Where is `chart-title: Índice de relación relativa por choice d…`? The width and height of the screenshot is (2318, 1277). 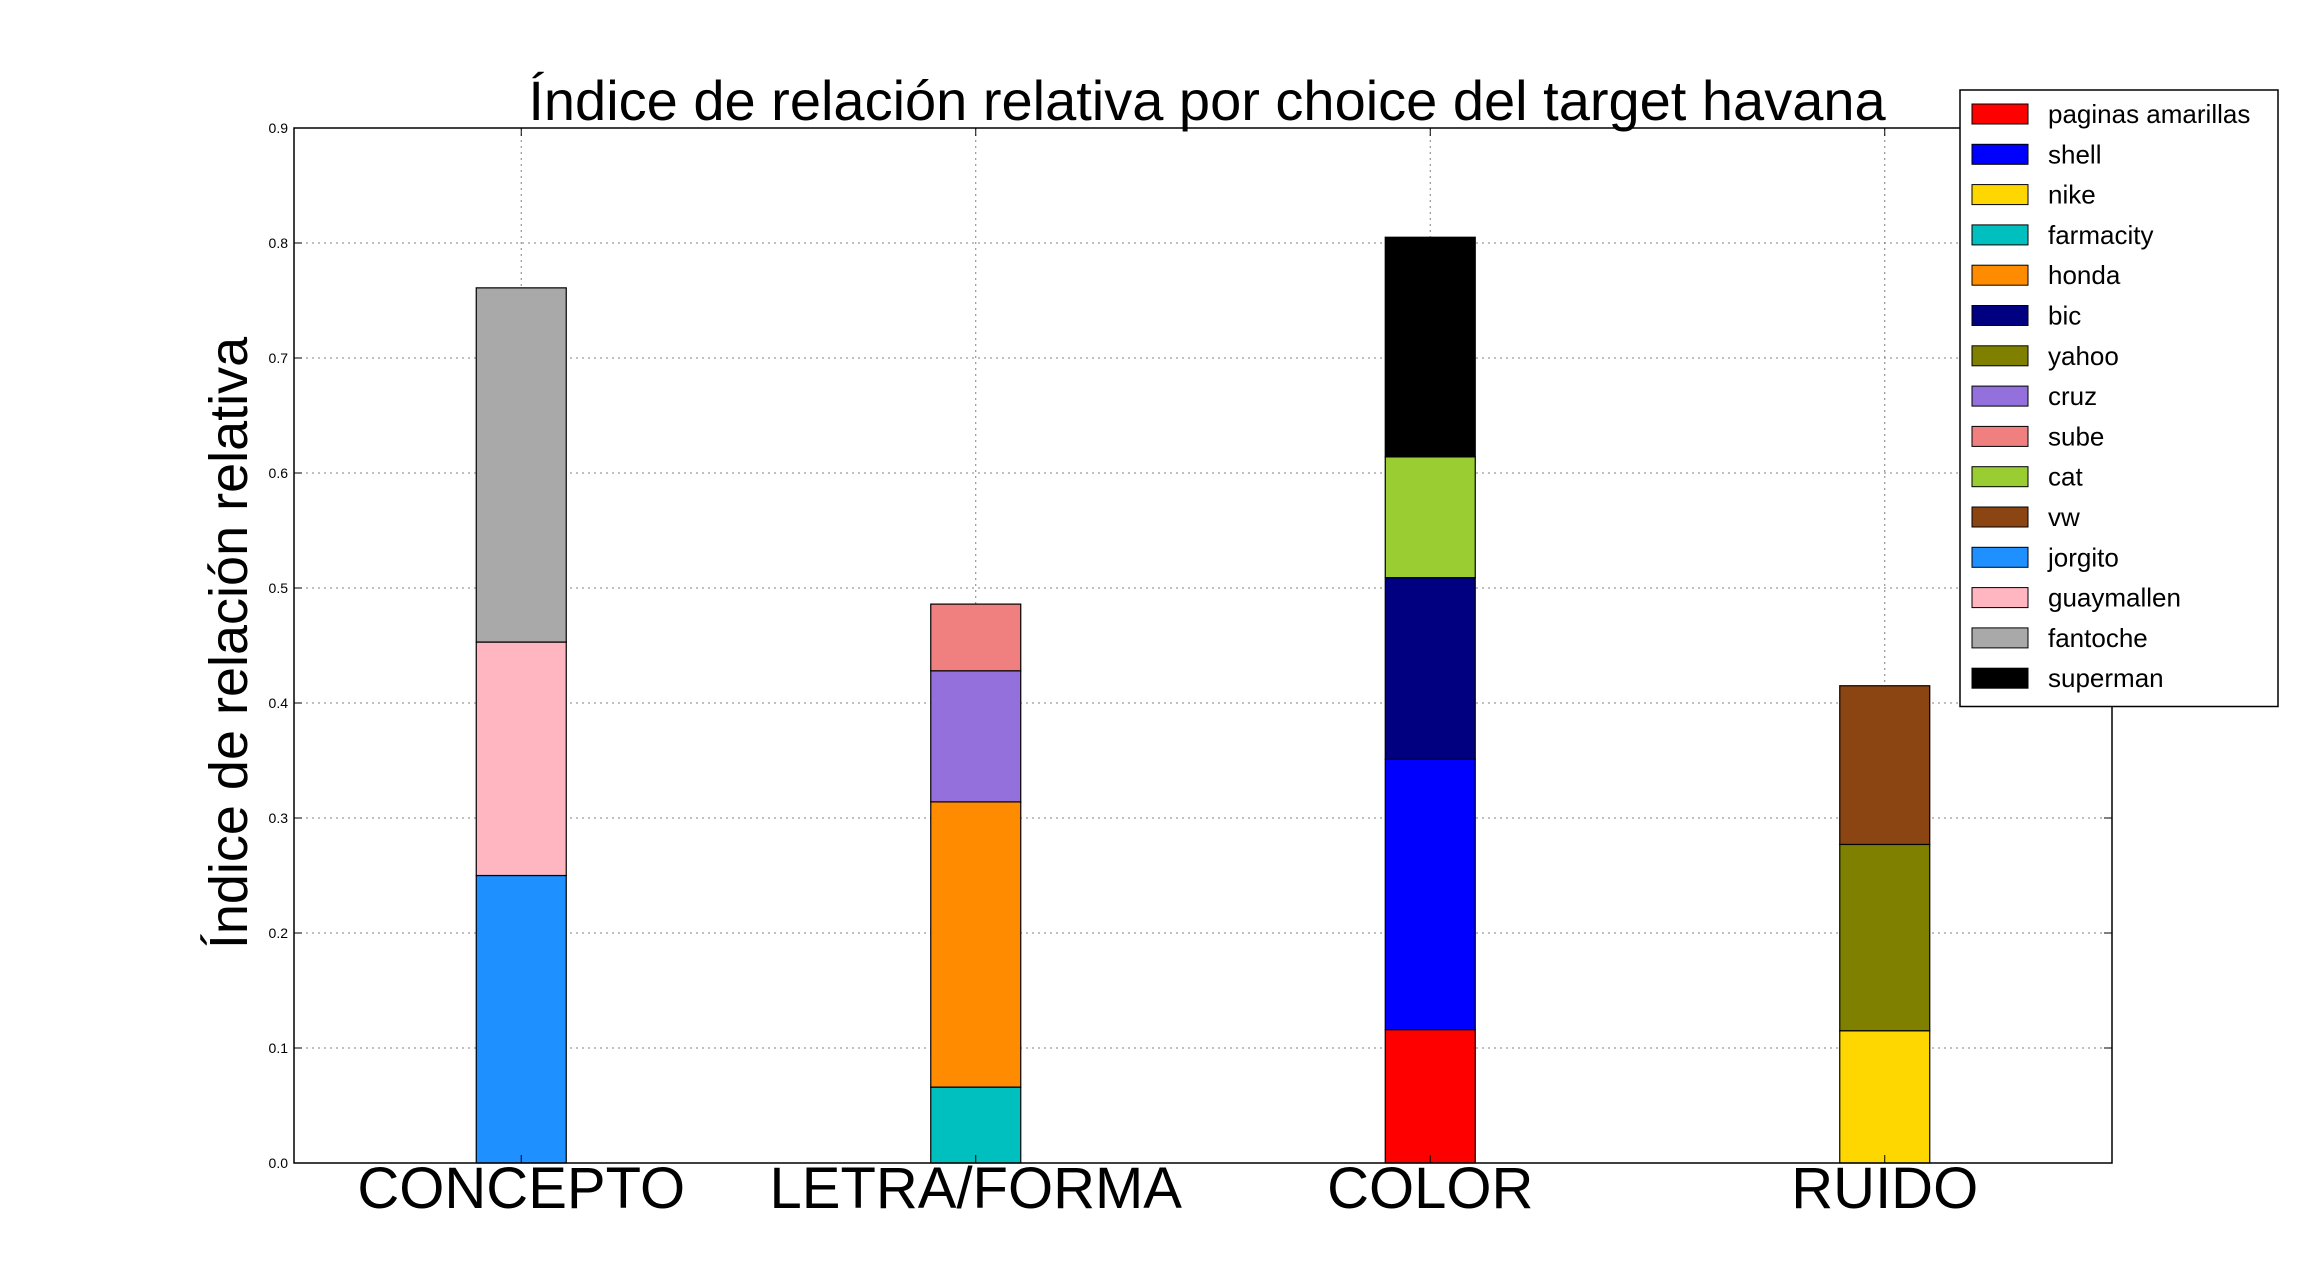 chart-title: Índice de relación relativa por choice d… is located at coordinates (1207, 100).